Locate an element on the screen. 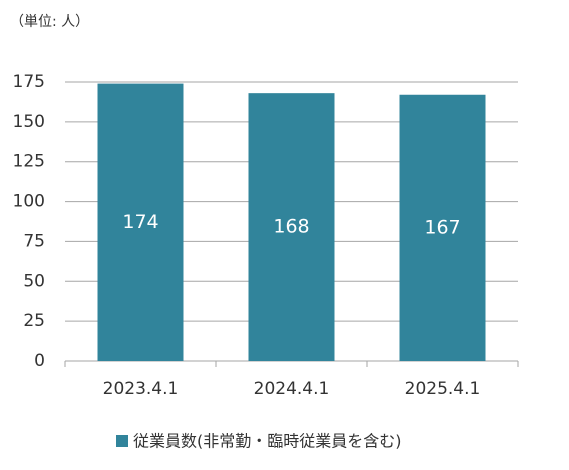  x-tick-label: 2024.4.1 is located at coordinates (292, 389).